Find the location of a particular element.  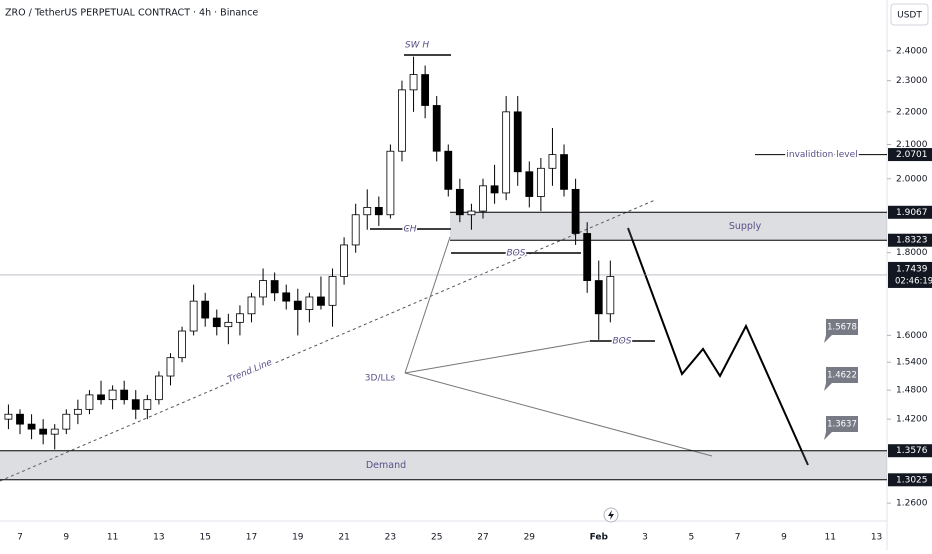

projection-path is located at coordinates (718, 346).